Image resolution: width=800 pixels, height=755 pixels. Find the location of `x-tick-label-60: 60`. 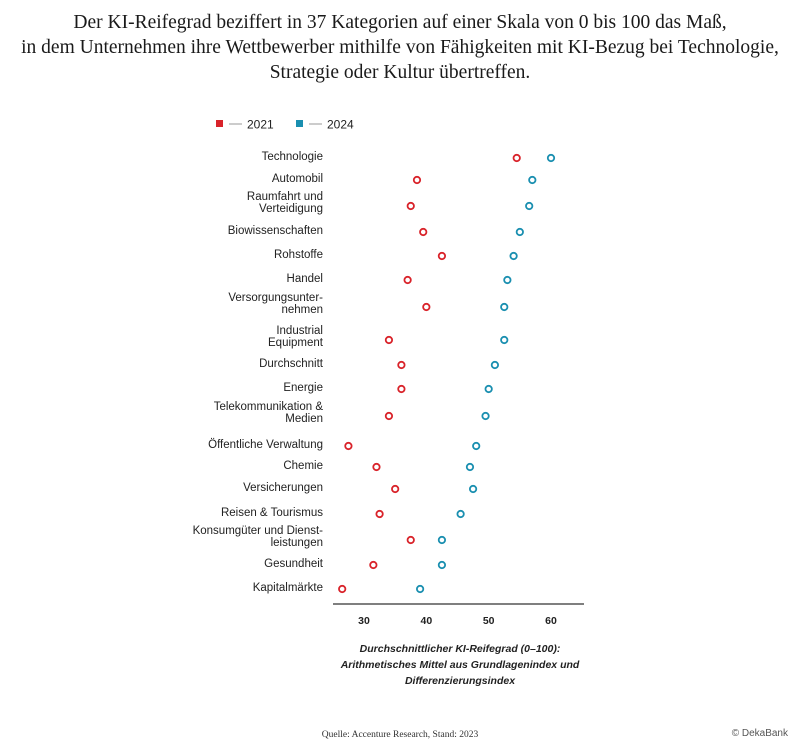

x-tick-label-60: 60 is located at coordinates (551, 621).